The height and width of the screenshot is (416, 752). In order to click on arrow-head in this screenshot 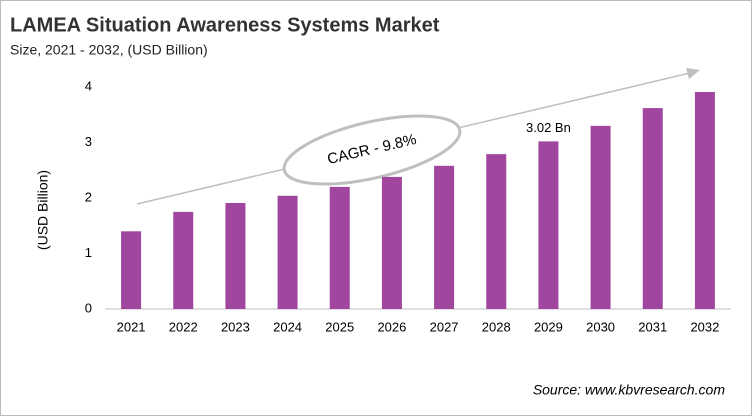, I will do `click(693, 73)`.